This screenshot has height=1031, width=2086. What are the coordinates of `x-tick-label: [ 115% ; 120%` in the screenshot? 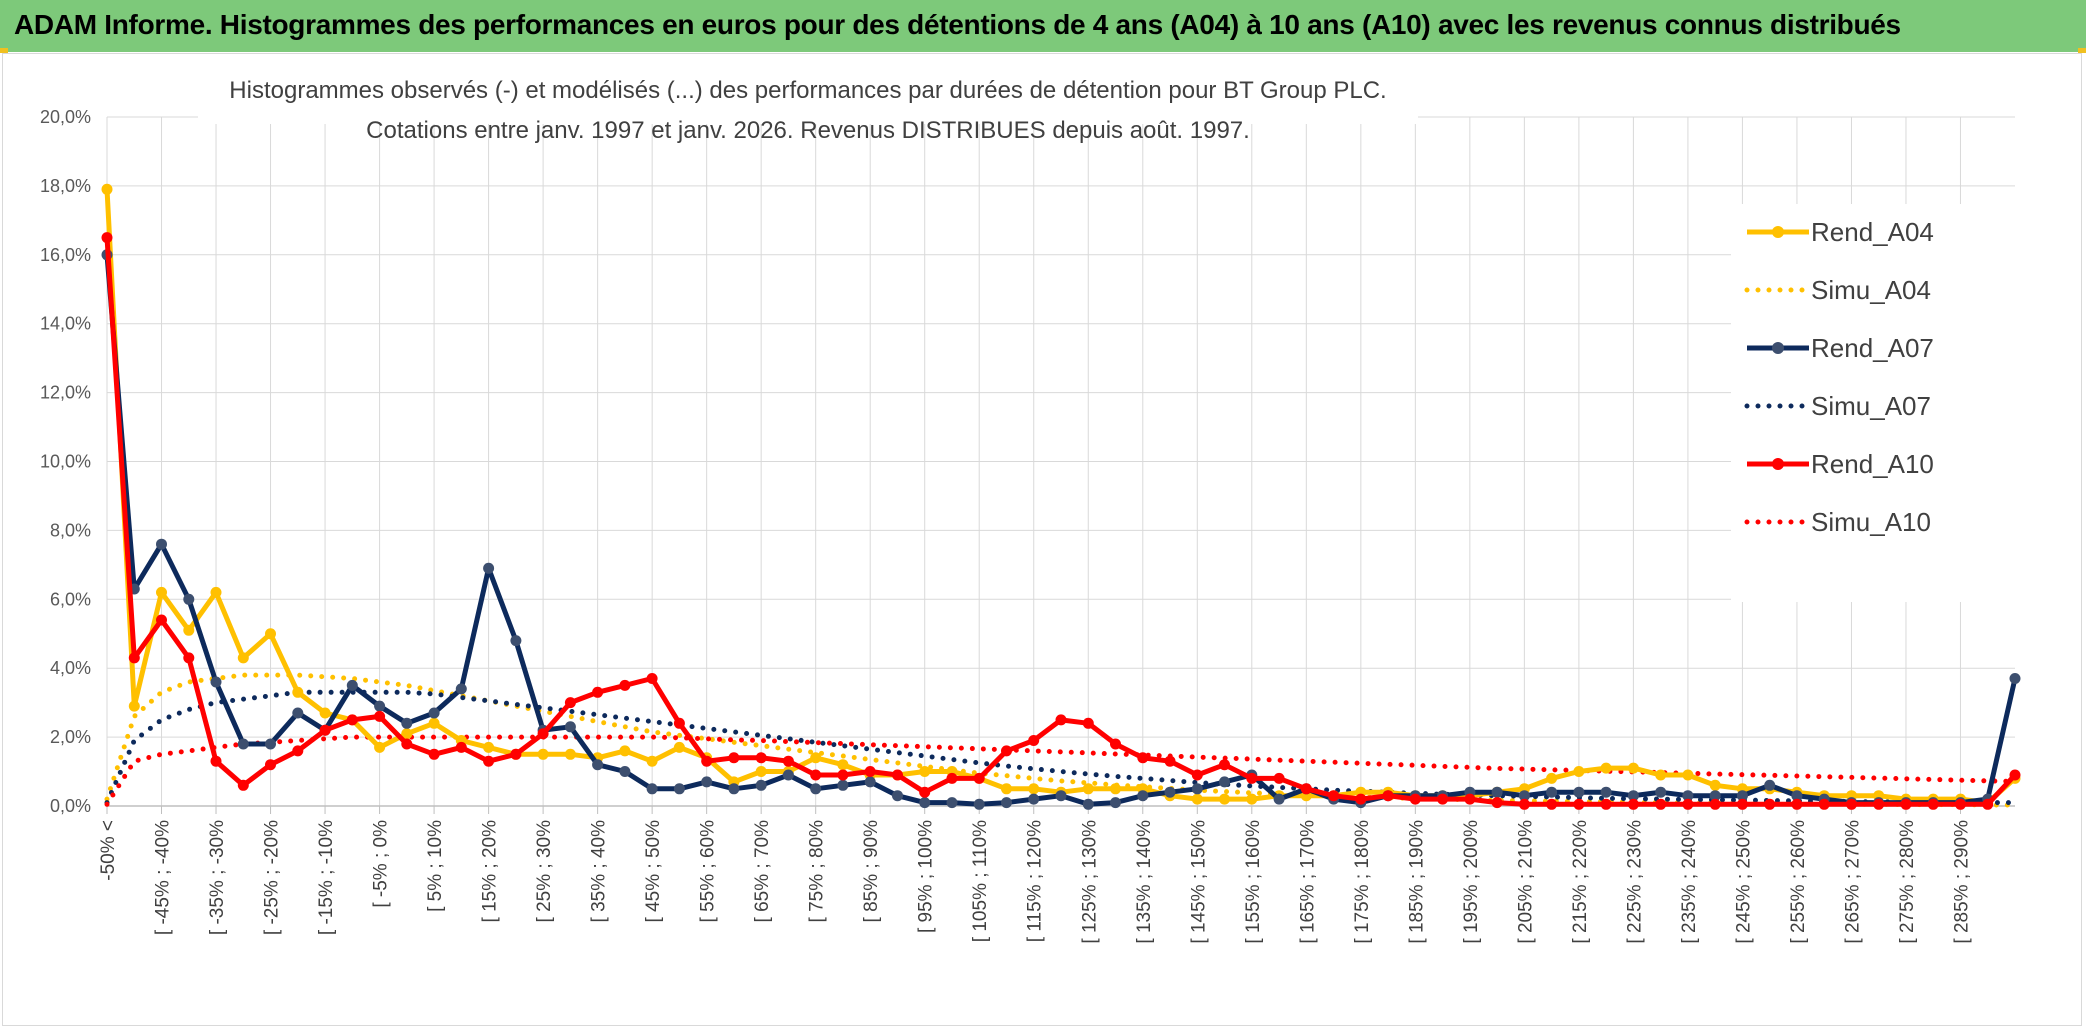 It's located at (1035, 881).